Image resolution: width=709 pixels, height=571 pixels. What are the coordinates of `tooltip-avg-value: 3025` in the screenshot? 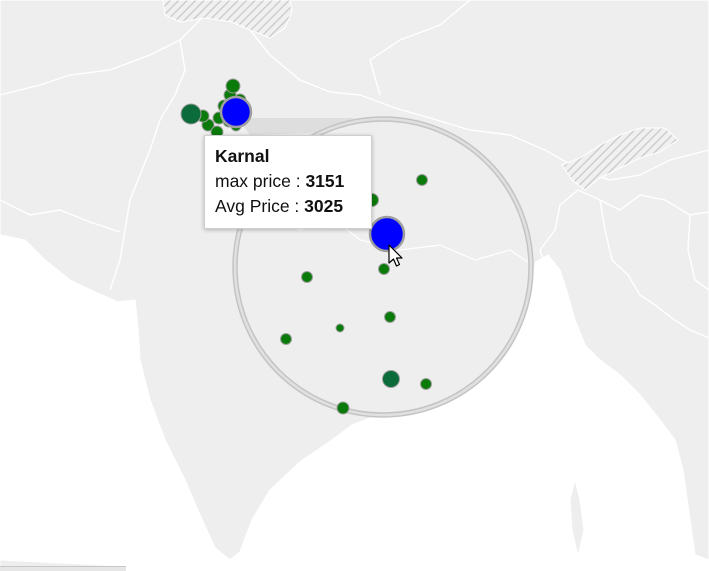 It's located at (324, 206).